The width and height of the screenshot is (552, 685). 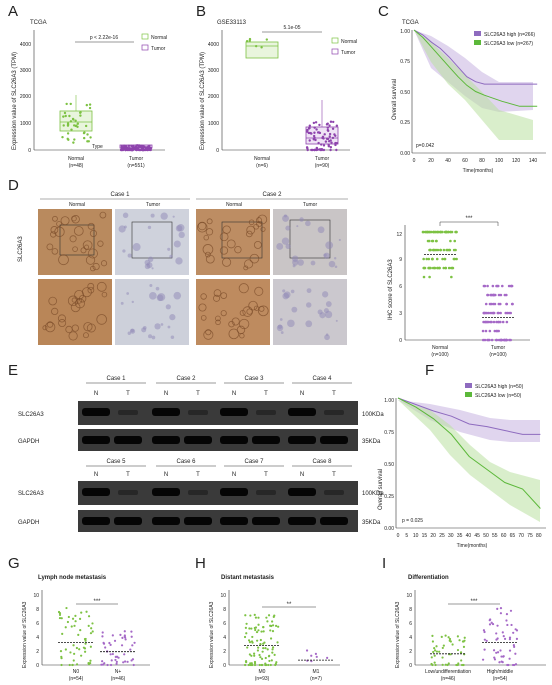 What do you see at coordinates (513, 536) in the screenshot?
I see `f-xtick-13: 65` at bounding box center [513, 536].